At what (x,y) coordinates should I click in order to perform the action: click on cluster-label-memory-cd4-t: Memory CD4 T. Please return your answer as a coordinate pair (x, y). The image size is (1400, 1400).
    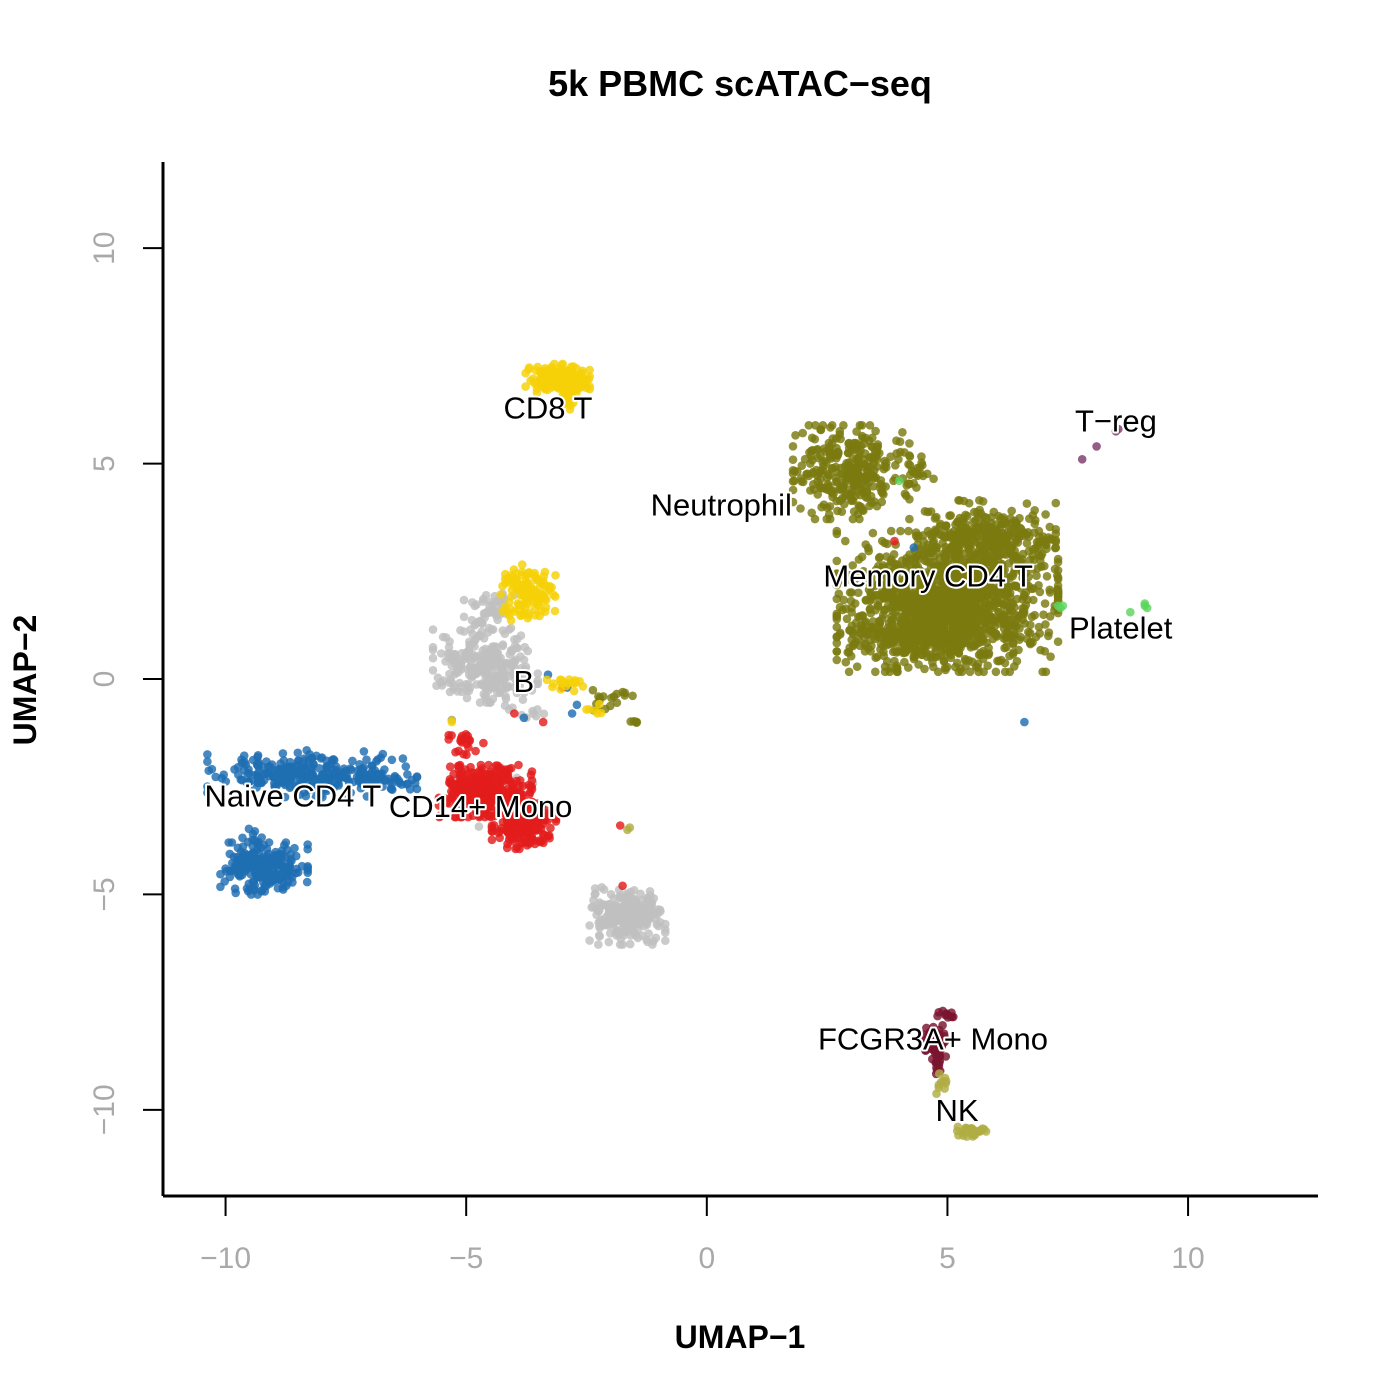
    Looking at the image, I should click on (928, 576).